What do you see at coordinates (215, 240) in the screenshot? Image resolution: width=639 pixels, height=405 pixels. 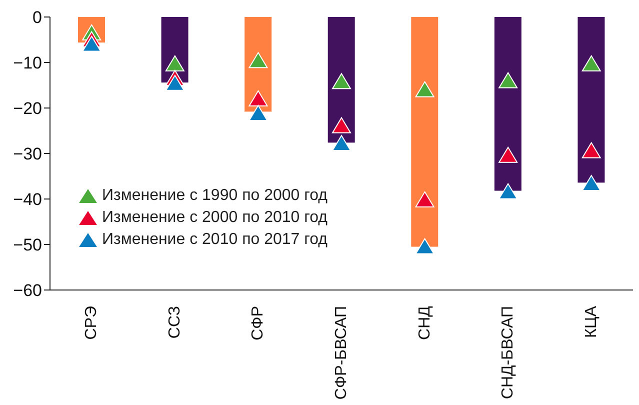 I see `legend-label: Изменение с 2010 по 2017 год` at bounding box center [215, 240].